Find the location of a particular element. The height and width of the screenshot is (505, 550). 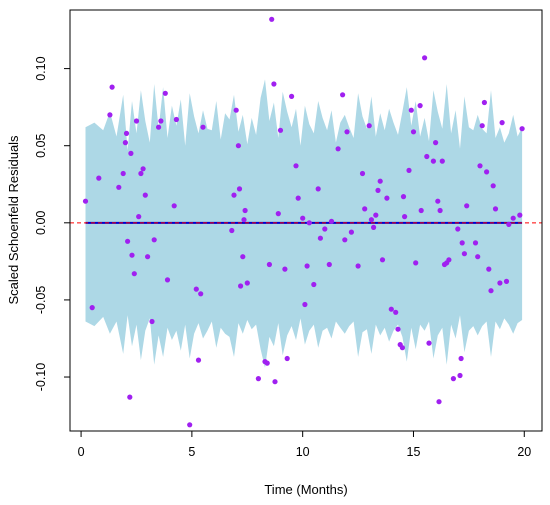

x-tick-label-4: 20 is located at coordinates (524, 452).